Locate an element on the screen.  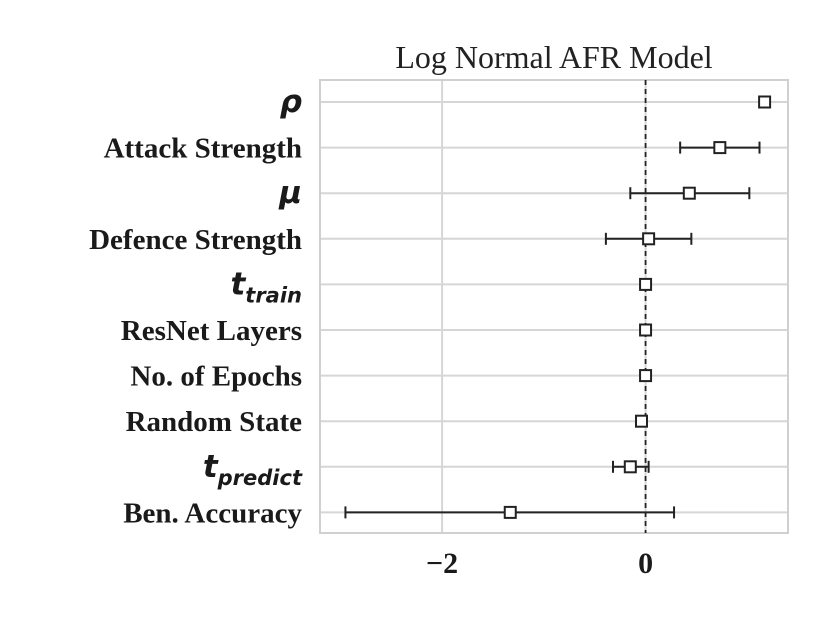
y-label-0: ρ is located at coordinates (291, 102).